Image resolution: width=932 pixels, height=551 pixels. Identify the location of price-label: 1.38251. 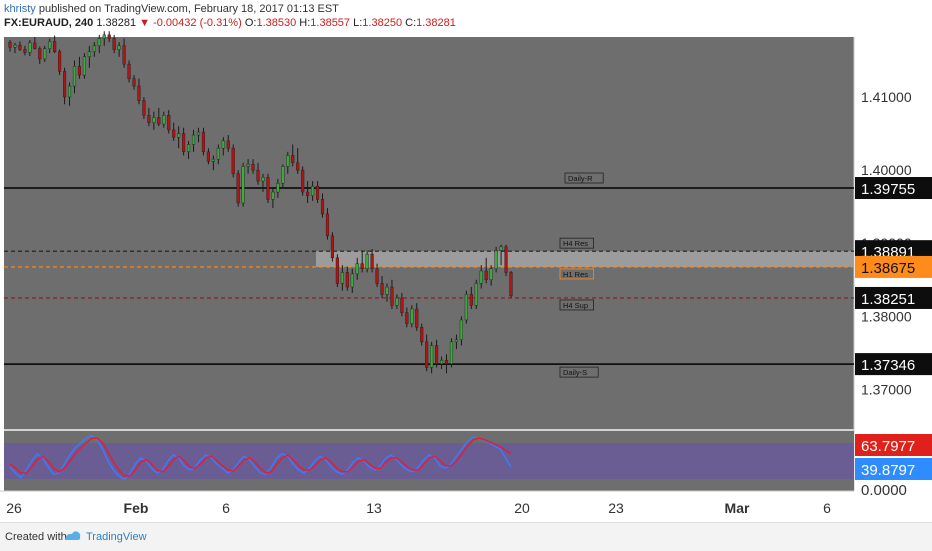
(888, 299).